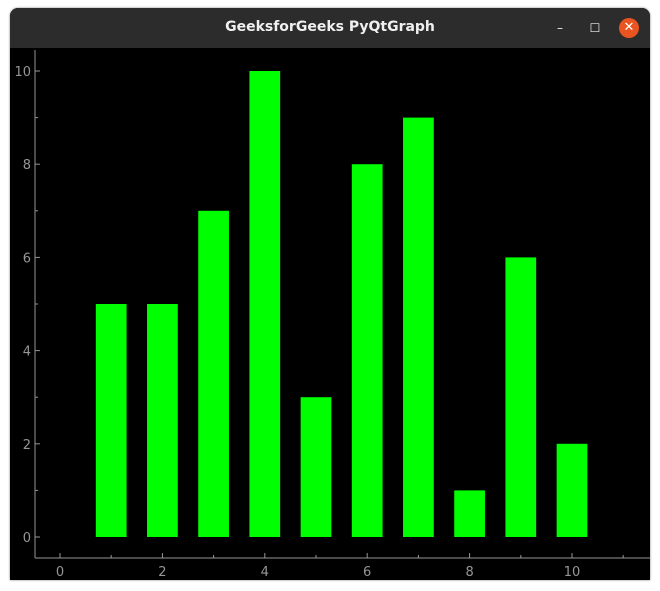 This screenshot has width=660, height=591. What do you see at coordinates (469, 572) in the screenshot?
I see `x-tick-label: 8` at bounding box center [469, 572].